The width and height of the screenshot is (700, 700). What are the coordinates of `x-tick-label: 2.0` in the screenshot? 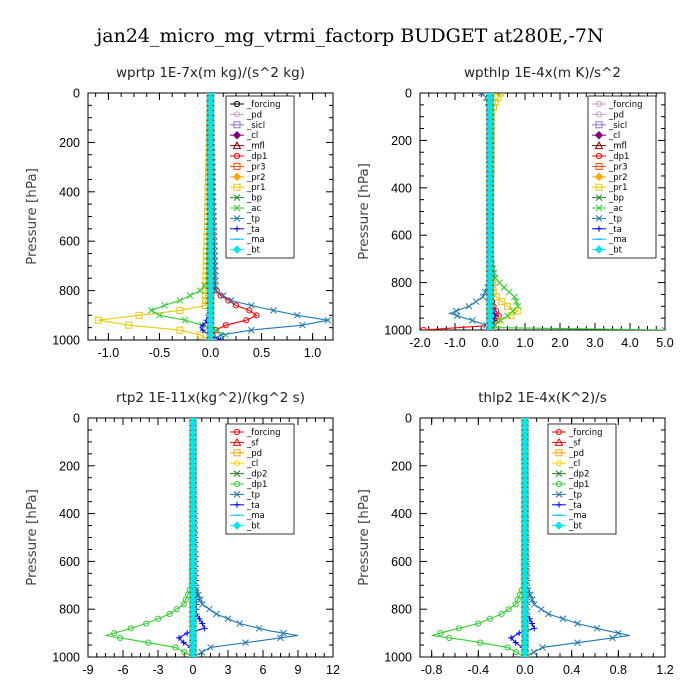 It's located at (559, 343).